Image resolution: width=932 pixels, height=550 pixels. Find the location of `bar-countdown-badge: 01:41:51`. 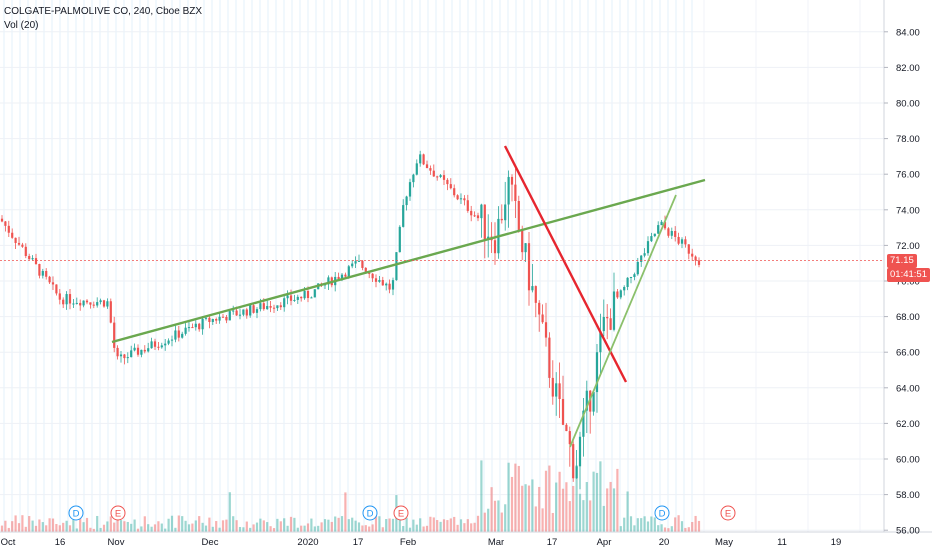

bar-countdown-badge: 01:41:51 is located at coordinates (908, 274).